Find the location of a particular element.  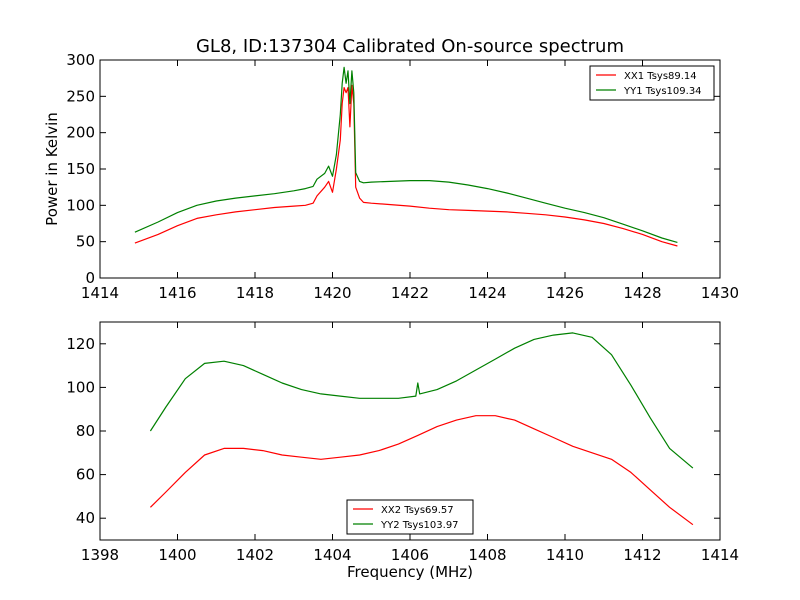

y-tick-label: 0 is located at coordinates (90, 278).